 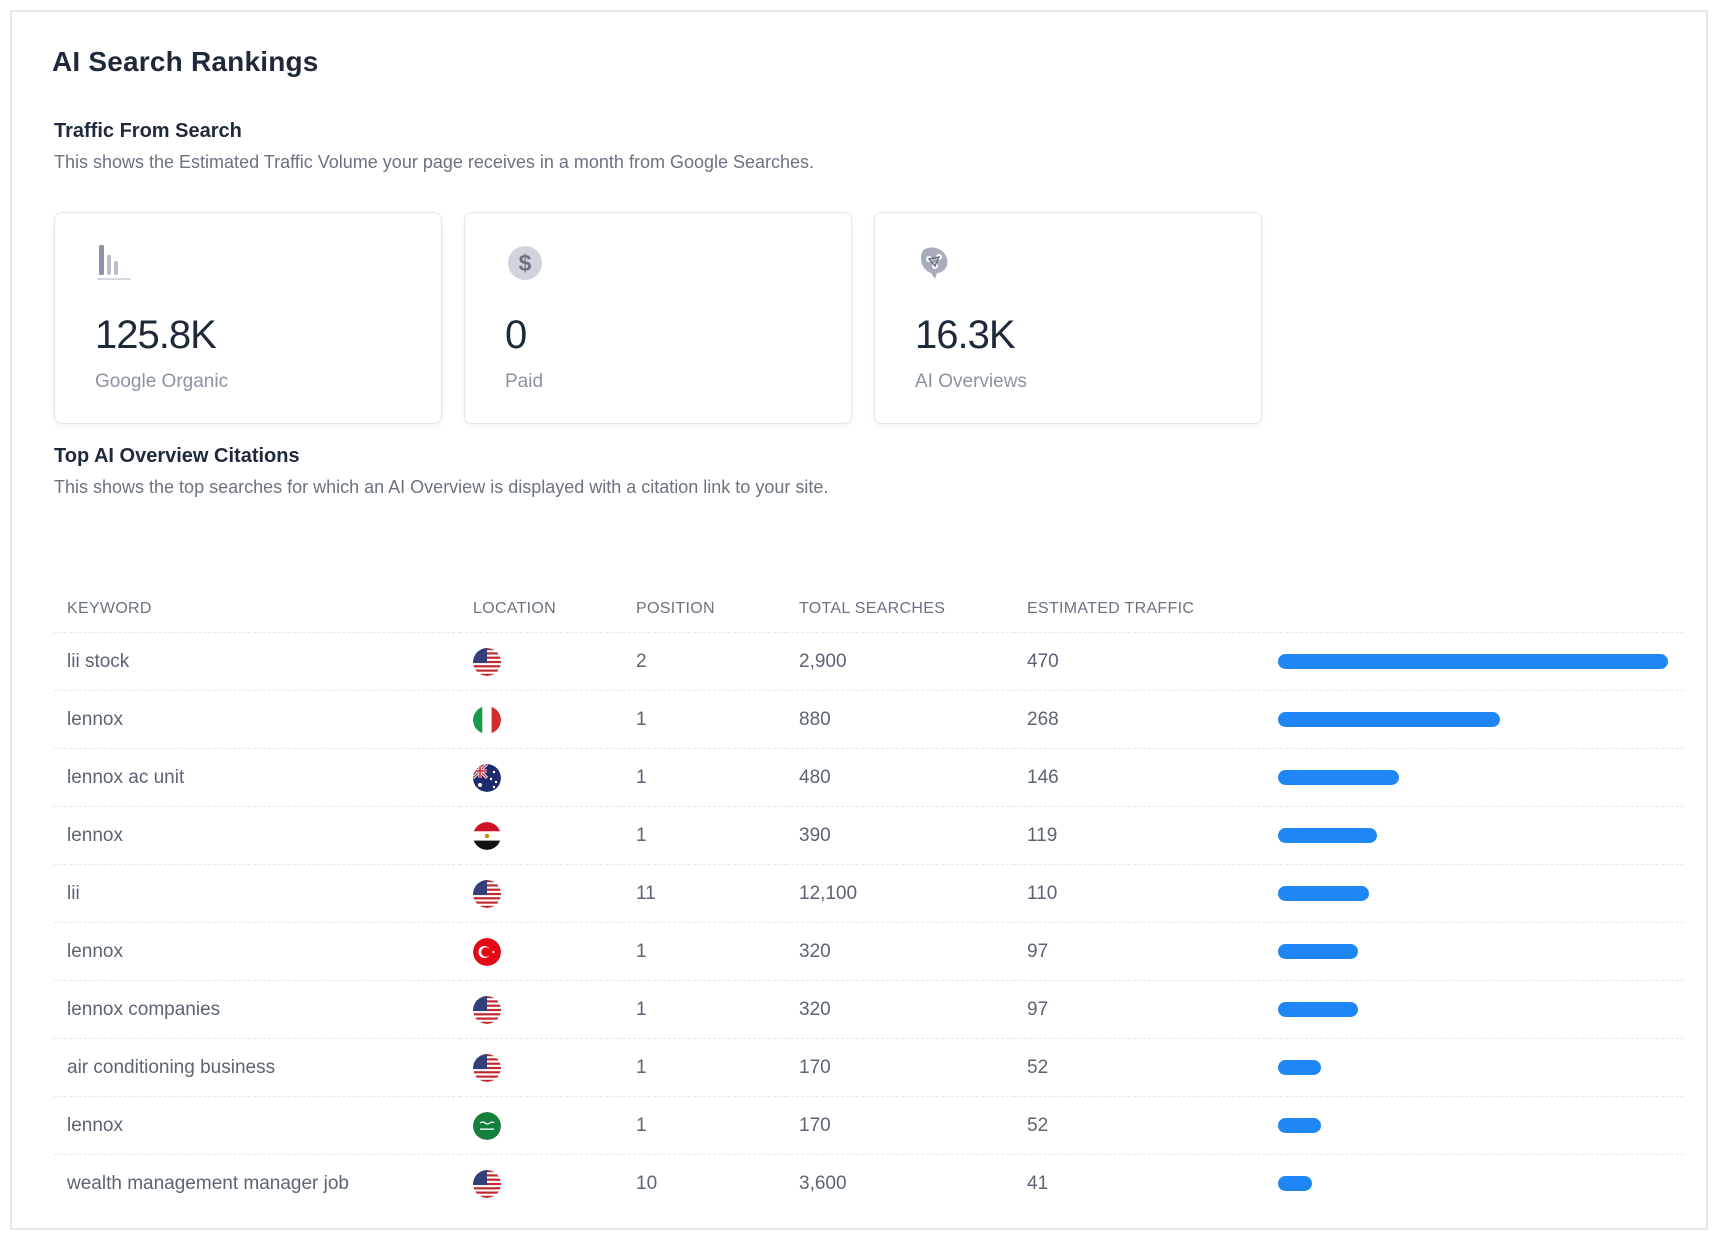 What do you see at coordinates (900, 893) in the screenshot?
I see `total-searches-cell: 12,100` at bounding box center [900, 893].